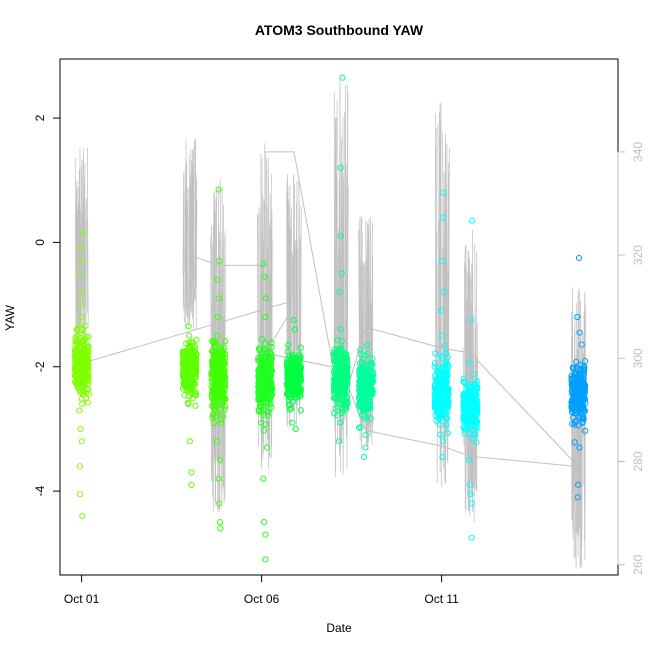 This screenshot has width=650, height=650. What do you see at coordinates (10, 317) in the screenshot?
I see `y-axis-label: YAW` at bounding box center [10, 317].